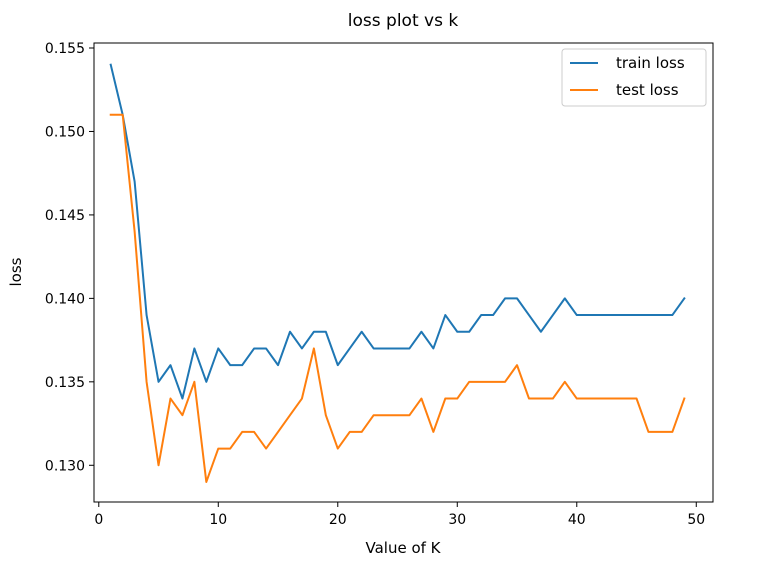 This screenshot has width=772, height=571. I want to click on y-axis-label: loss, so click(16, 271).